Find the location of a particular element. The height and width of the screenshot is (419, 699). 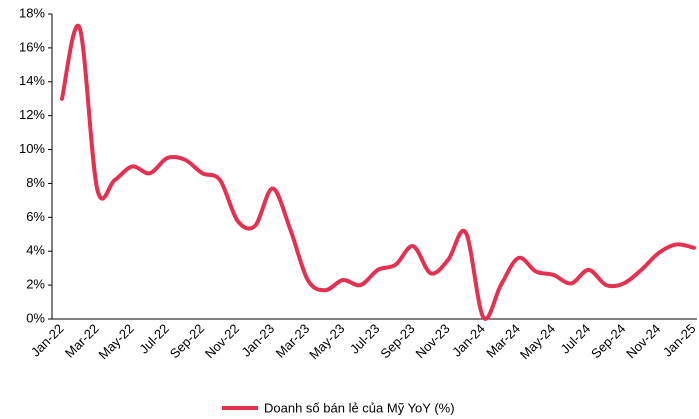

x-tick-label: Jan-25 is located at coordinates (679, 340).